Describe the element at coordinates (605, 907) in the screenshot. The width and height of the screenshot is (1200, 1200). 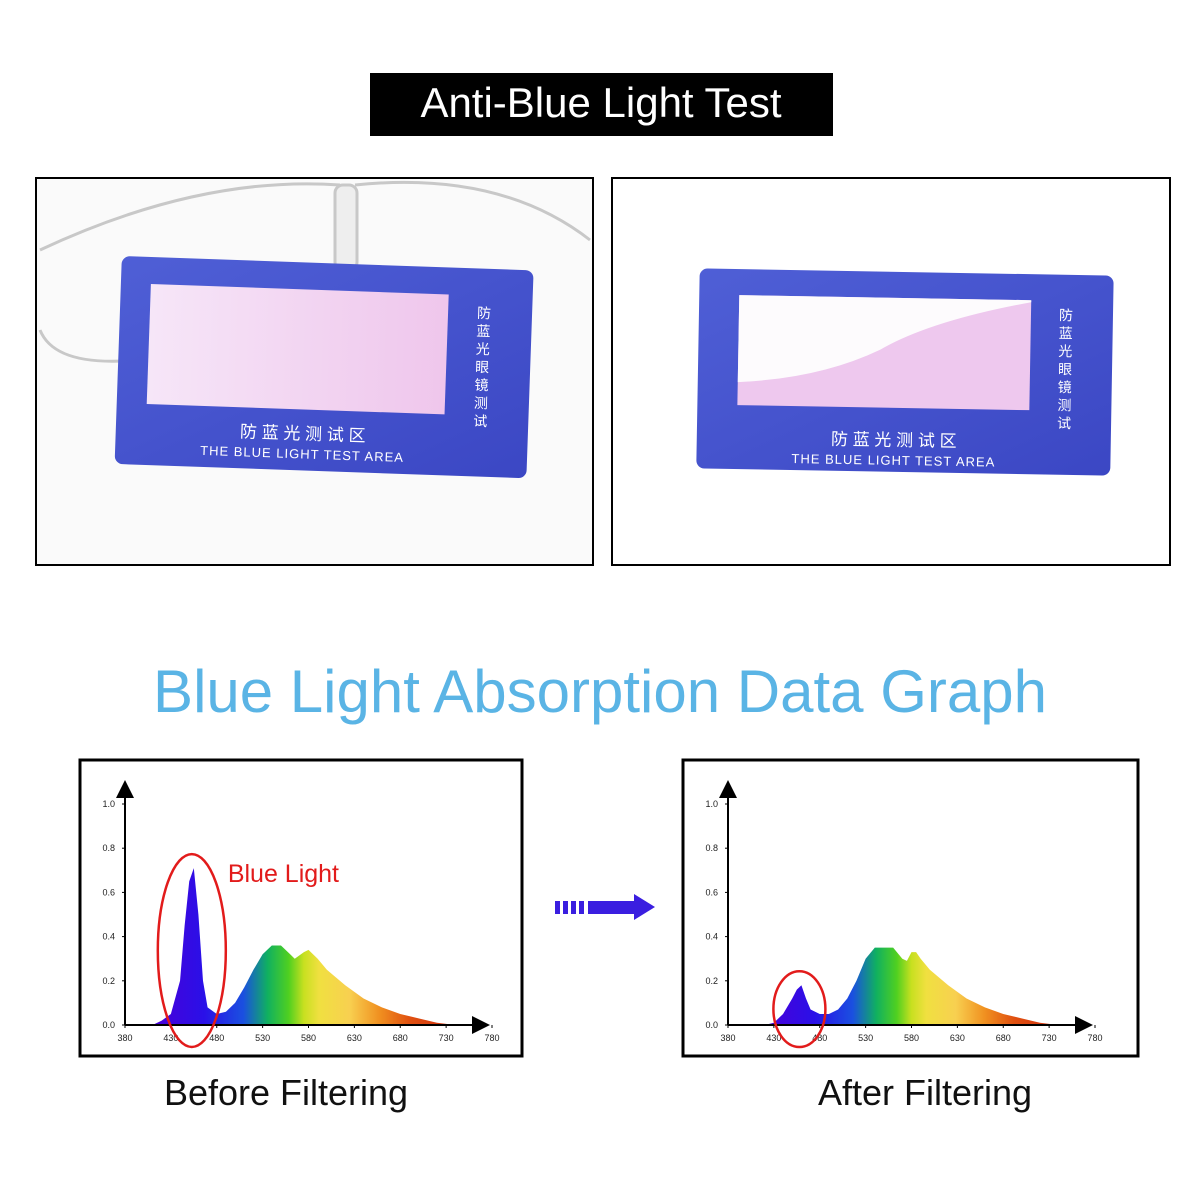
I see `arrow` at that location.